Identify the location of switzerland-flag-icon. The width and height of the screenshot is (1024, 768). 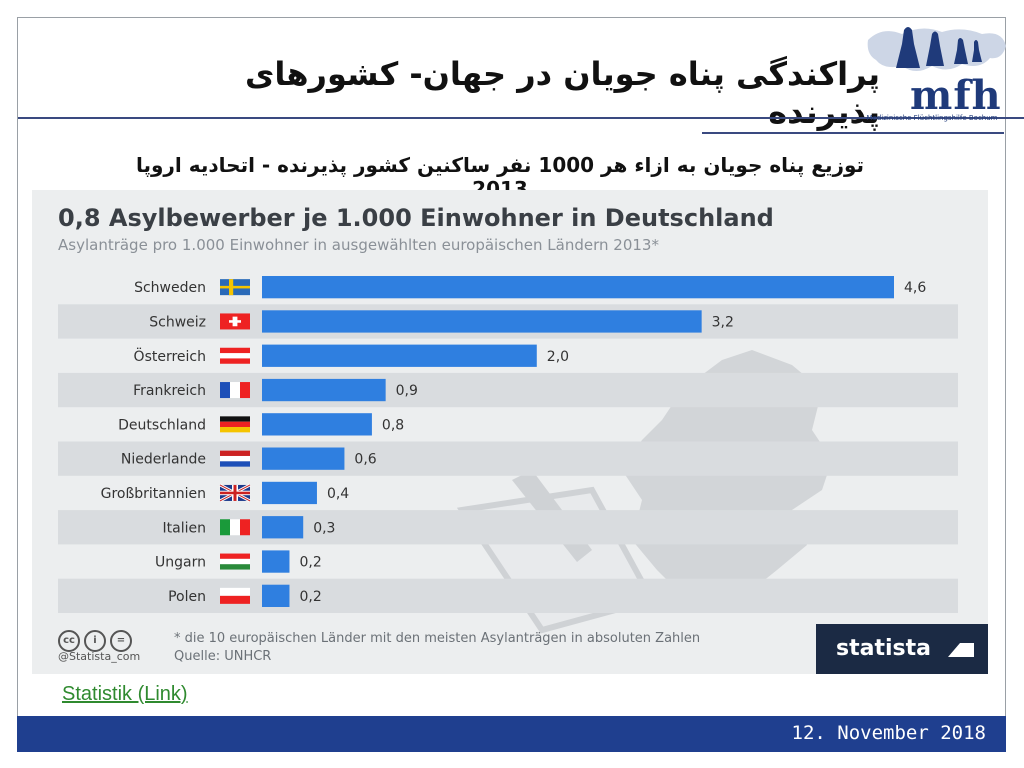
(235, 321).